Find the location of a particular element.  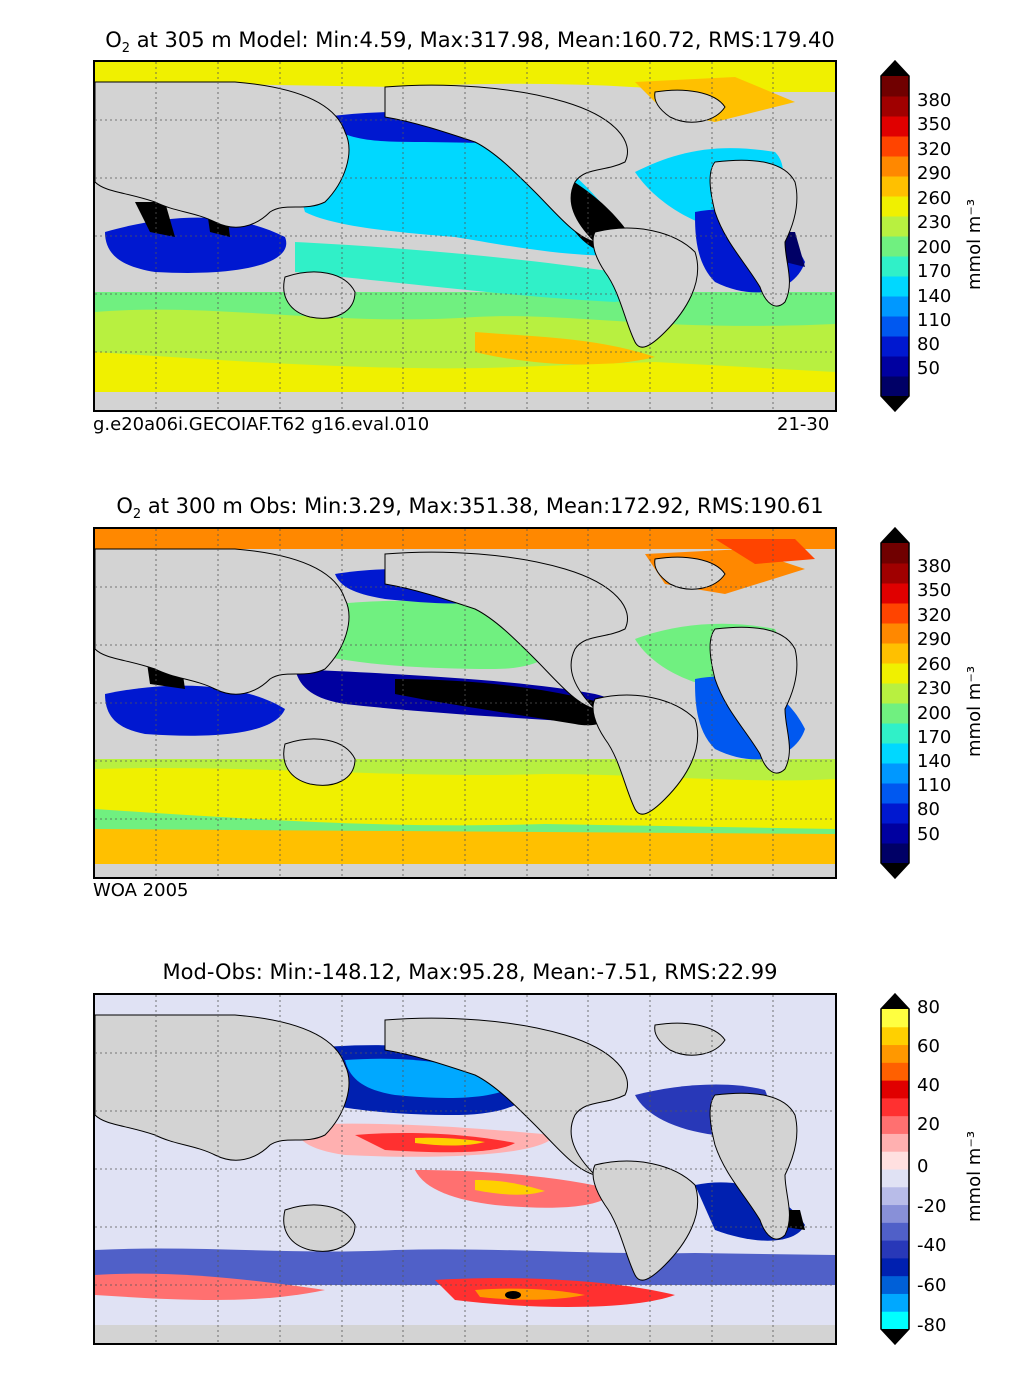

south-pacific-extreme is located at coordinates (513, 1295).